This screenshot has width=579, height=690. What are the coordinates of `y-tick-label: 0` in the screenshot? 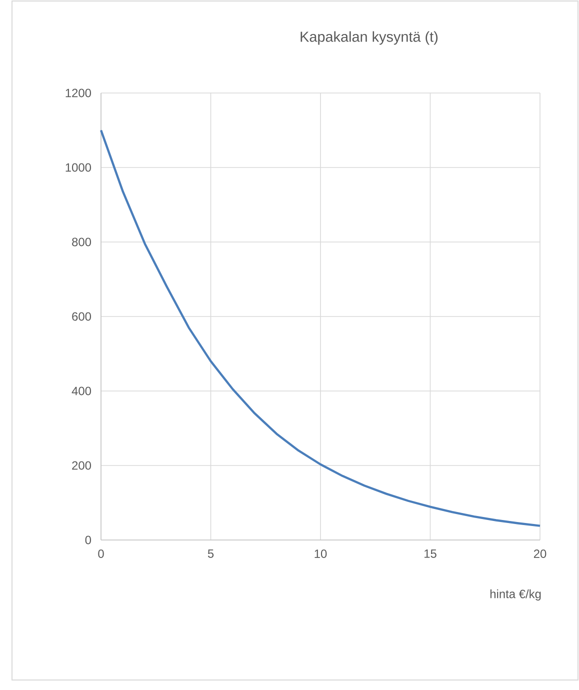 It's located at (88, 540).